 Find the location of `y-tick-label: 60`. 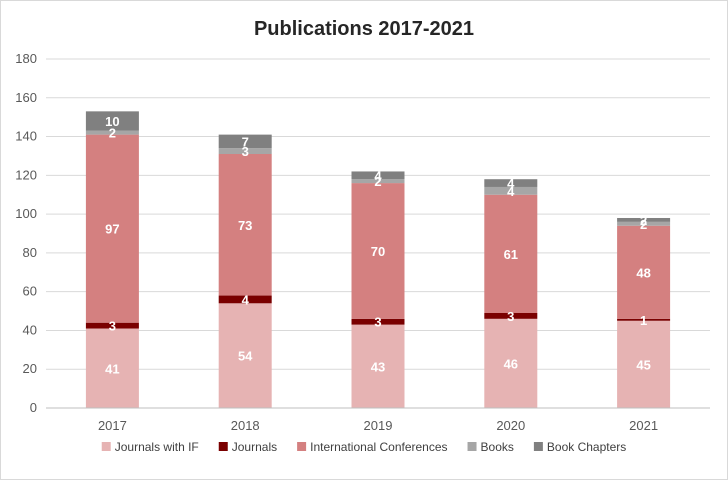

y-tick-label: 60 is located at coordinates (30, 291).